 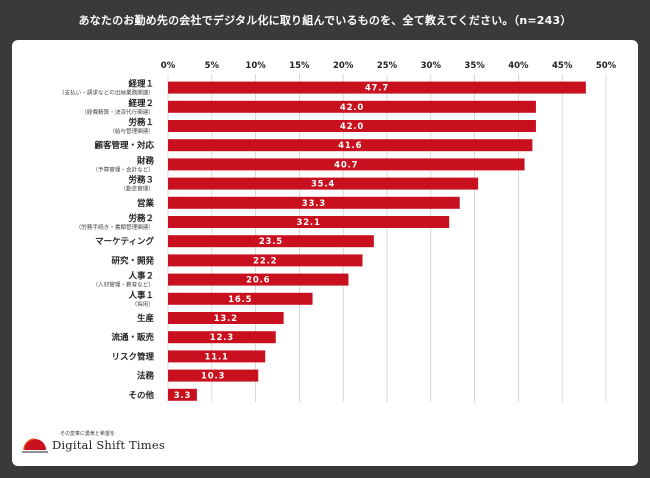 What do you see at coordinates (168, 66) in the screenshot?
I see `x-tick-label: 0%` at bounding box center [168, 66].